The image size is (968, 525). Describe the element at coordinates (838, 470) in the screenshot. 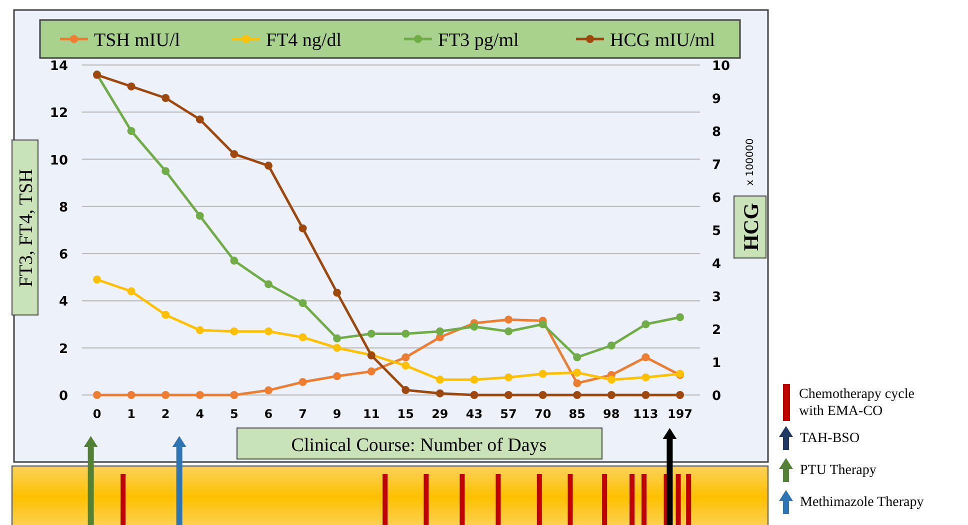

I see `text: PTU Therapy` at that location.